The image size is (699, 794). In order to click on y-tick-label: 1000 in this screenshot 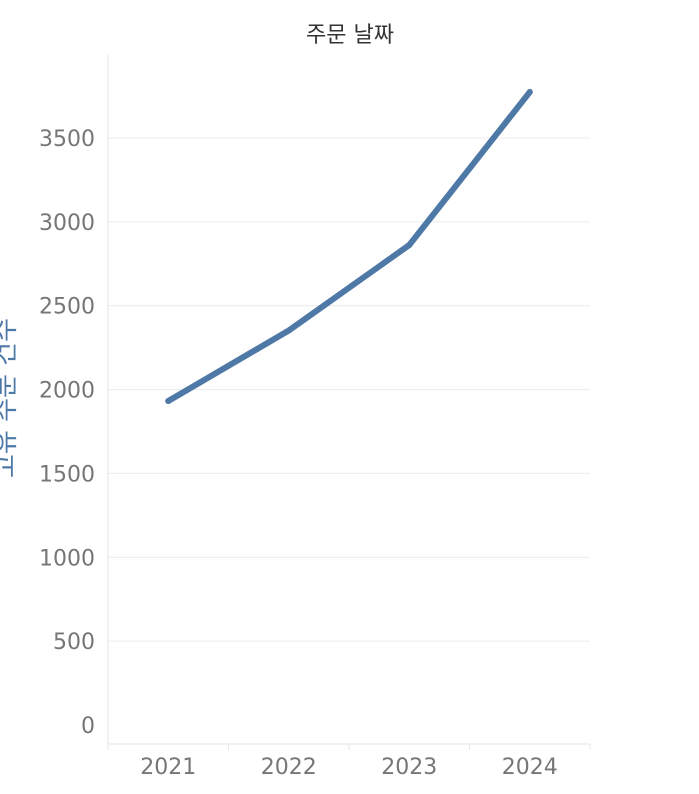, I will do `click(67, 558)`.